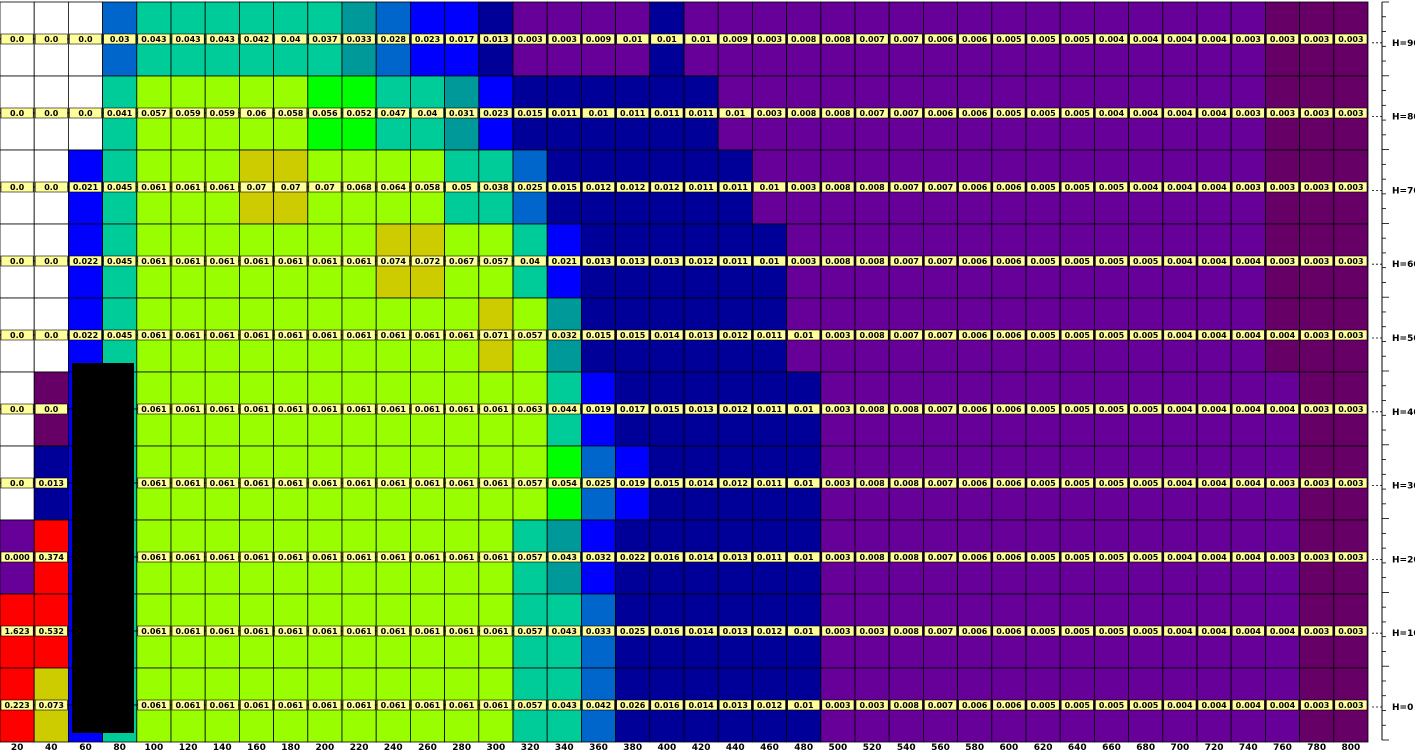 Image resolution: width=1415 pixels, height=753 pixels. I want to click on value-label: 0.012, so click(700, 261).